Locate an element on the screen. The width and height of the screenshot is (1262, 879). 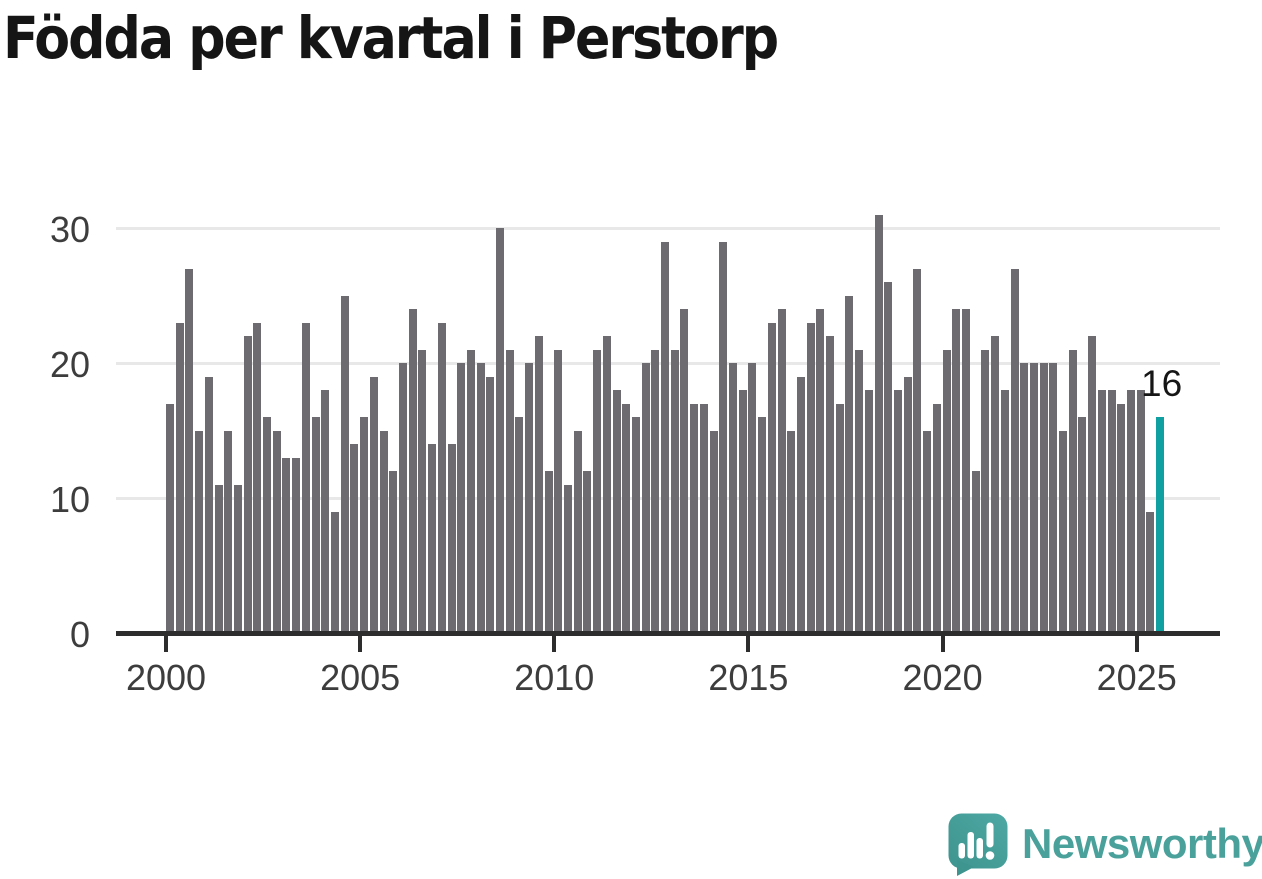
bar-2018-Q4 is located at coordinates (898, 511).